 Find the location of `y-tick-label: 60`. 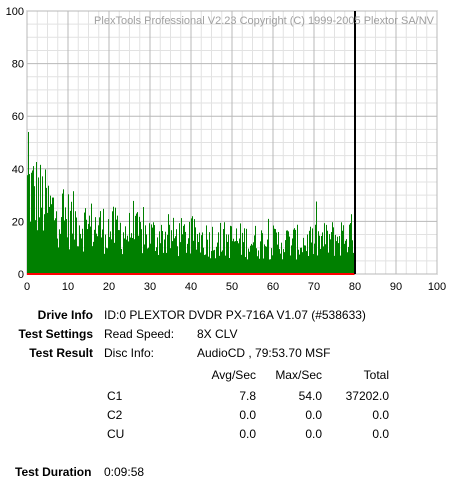

y-tick-label: 60 is located at coordinates (18, 117).